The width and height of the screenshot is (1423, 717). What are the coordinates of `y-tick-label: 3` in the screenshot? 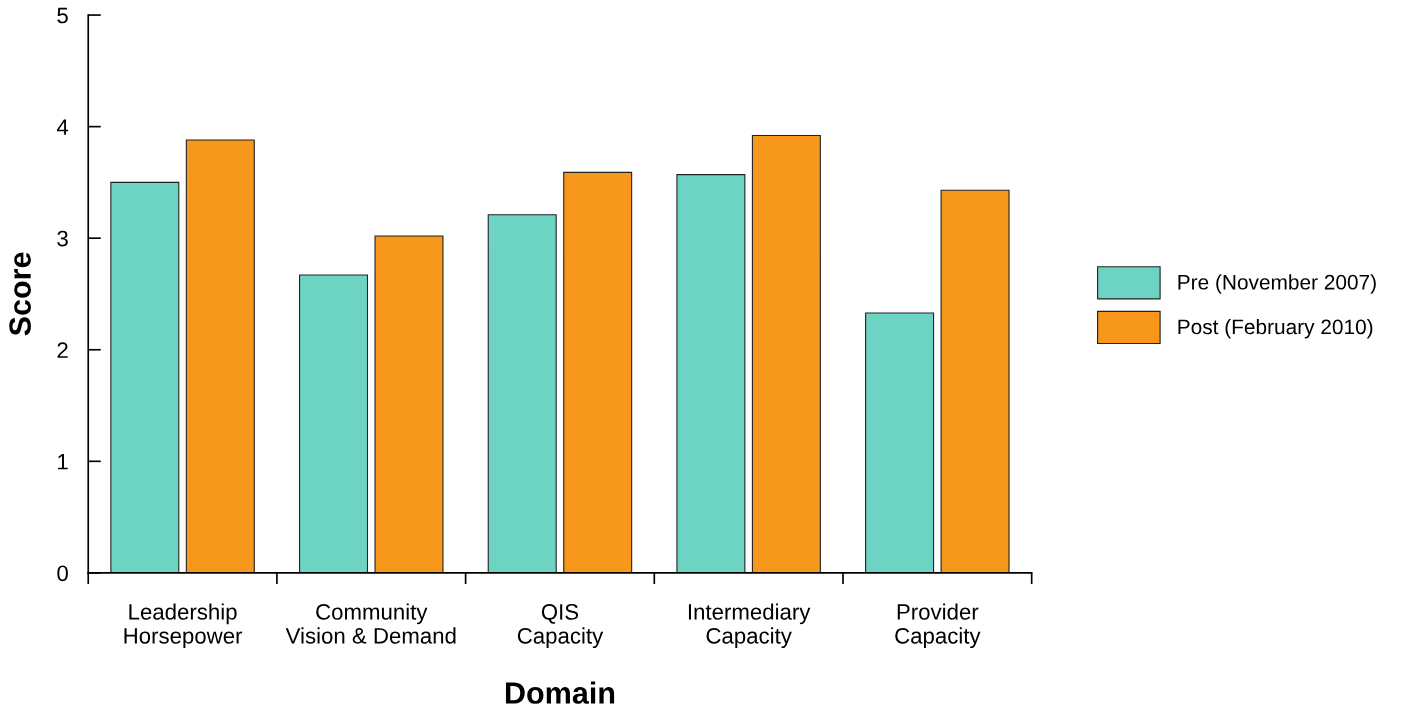 It's located at (62, 238).